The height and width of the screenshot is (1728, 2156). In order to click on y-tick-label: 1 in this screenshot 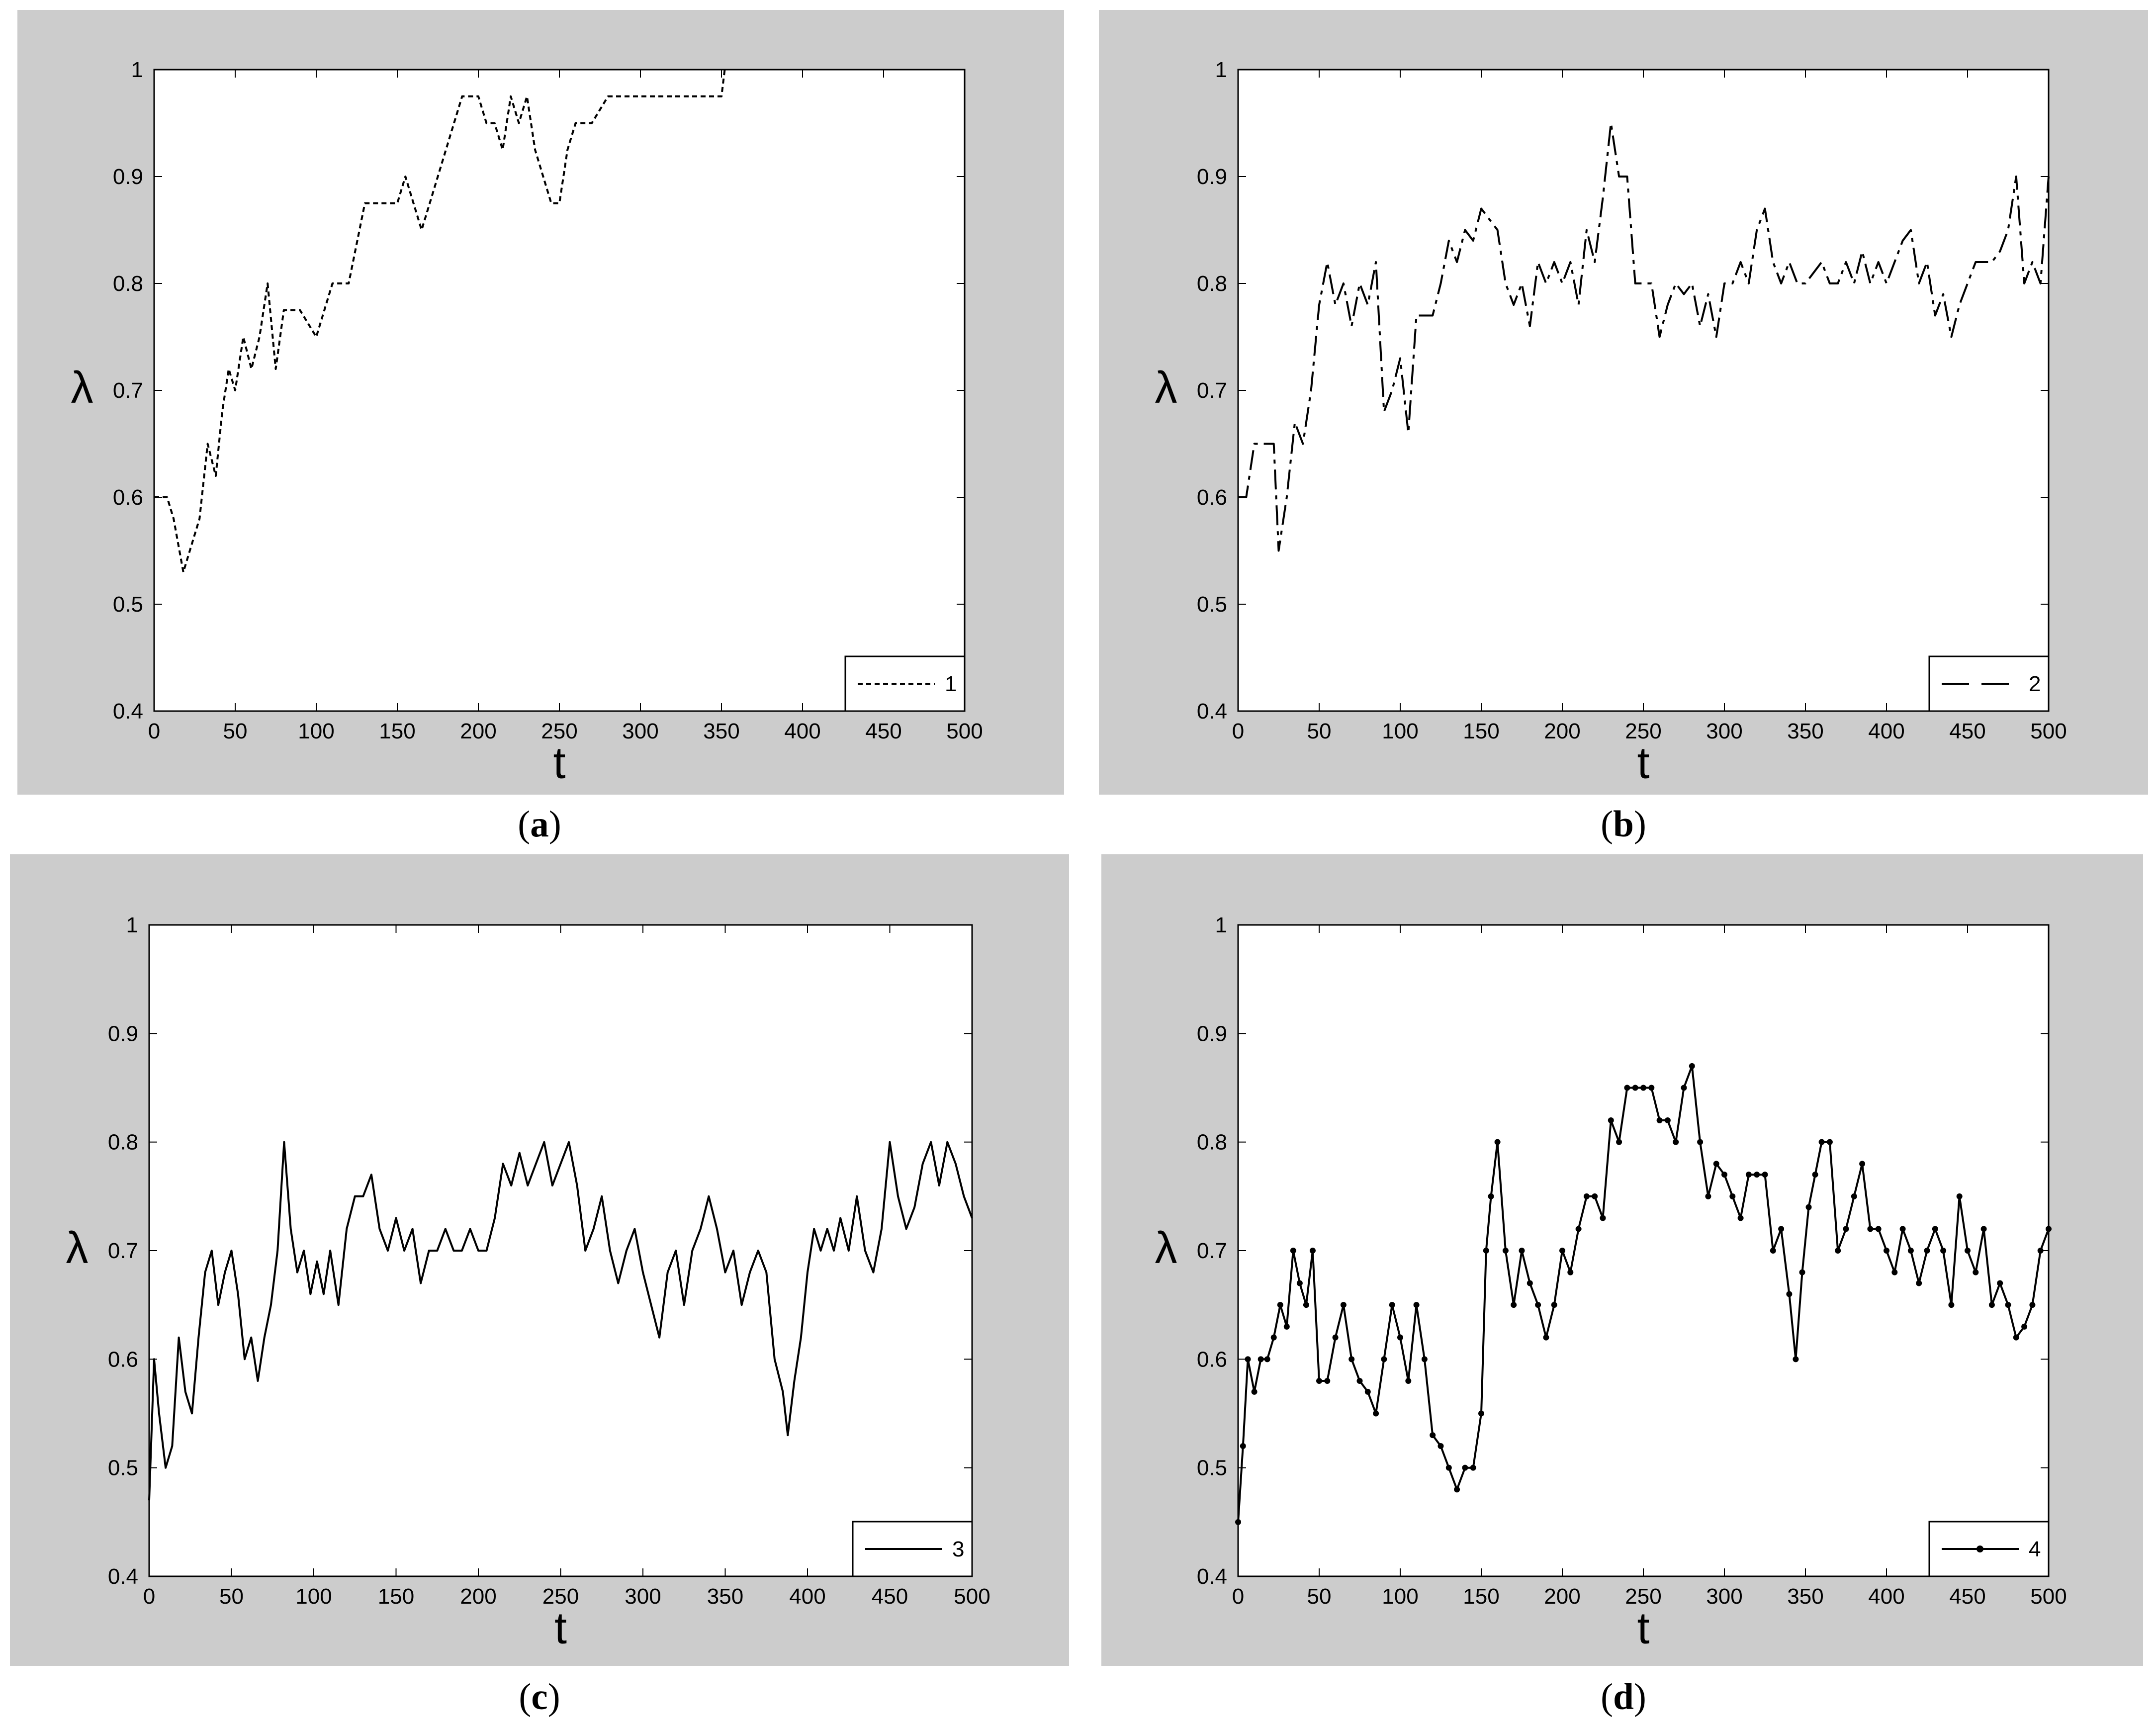, I will do `click(137, 70)`.